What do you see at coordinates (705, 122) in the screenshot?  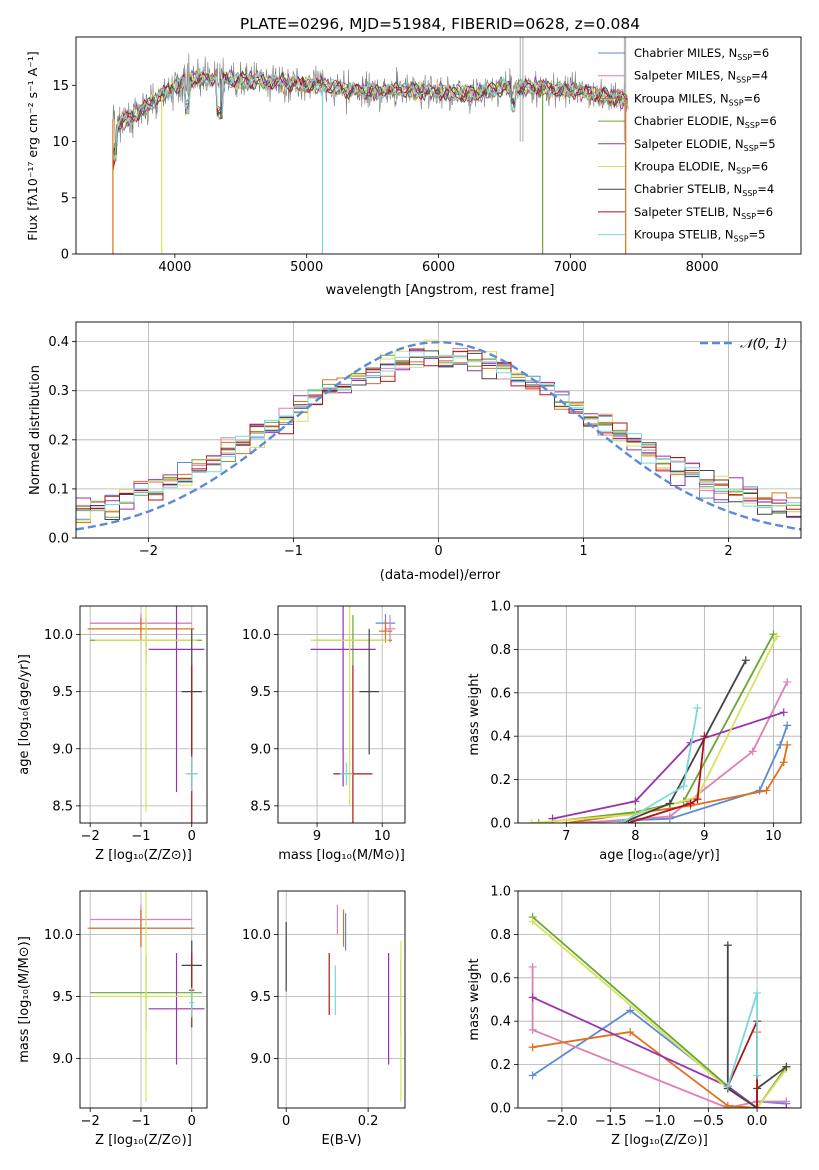 I see `legend-entry: Chabrier ELODIE, NSSP=6` at bounding box center [705, 122].